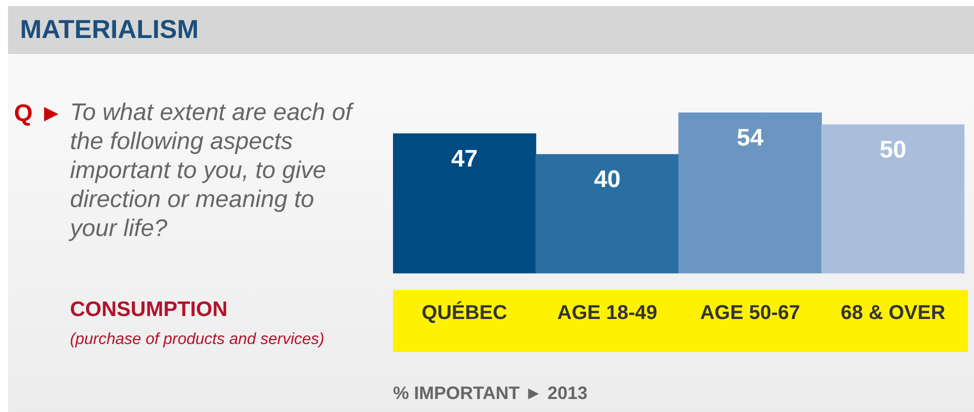 This screenshot has width=974, height=412. What do you see at coordinates (893, 150) in the screenshot?
I see `data-label: 50` at bounding box center [893, 150].